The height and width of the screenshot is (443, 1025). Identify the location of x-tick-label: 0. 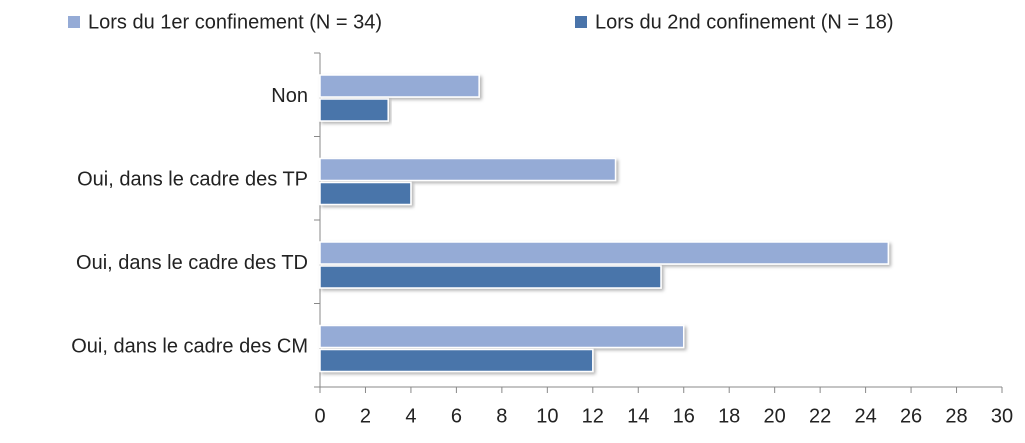
(319, 416).